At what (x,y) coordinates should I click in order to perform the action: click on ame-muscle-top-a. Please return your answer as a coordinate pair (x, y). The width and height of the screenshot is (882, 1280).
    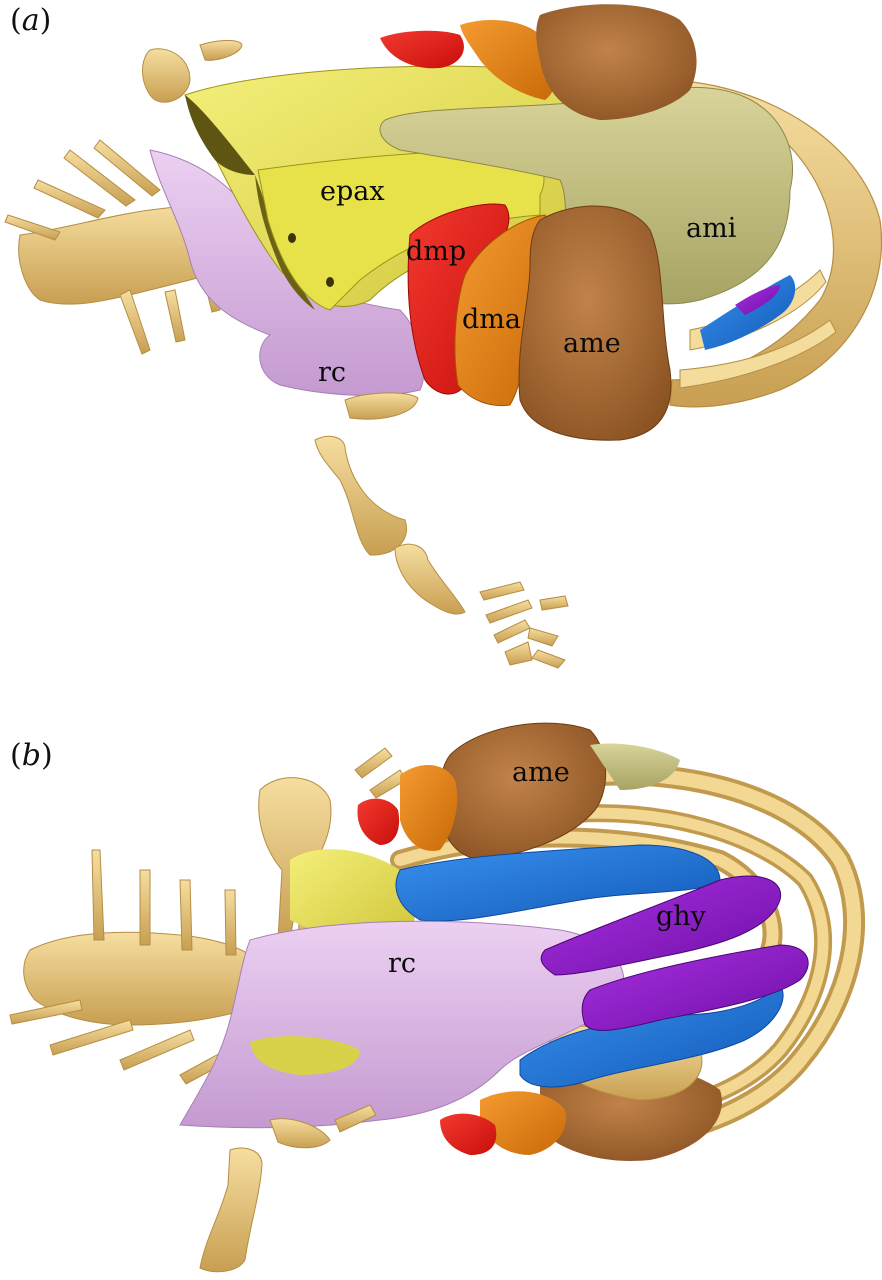
    Looking at the image, I should click on (616, 62).